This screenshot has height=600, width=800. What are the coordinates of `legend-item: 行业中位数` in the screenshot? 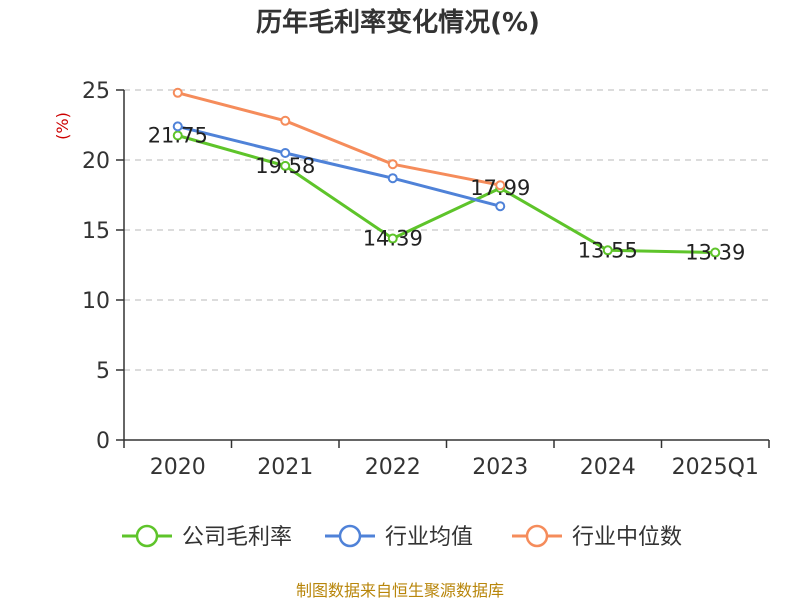 It's located at (597, 537).